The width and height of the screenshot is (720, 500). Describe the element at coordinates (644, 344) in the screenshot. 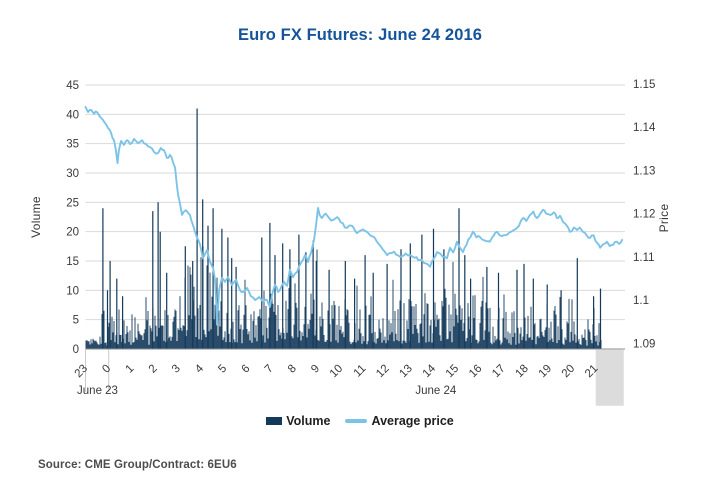

I see `price-tick-label: 1.09` at that location.